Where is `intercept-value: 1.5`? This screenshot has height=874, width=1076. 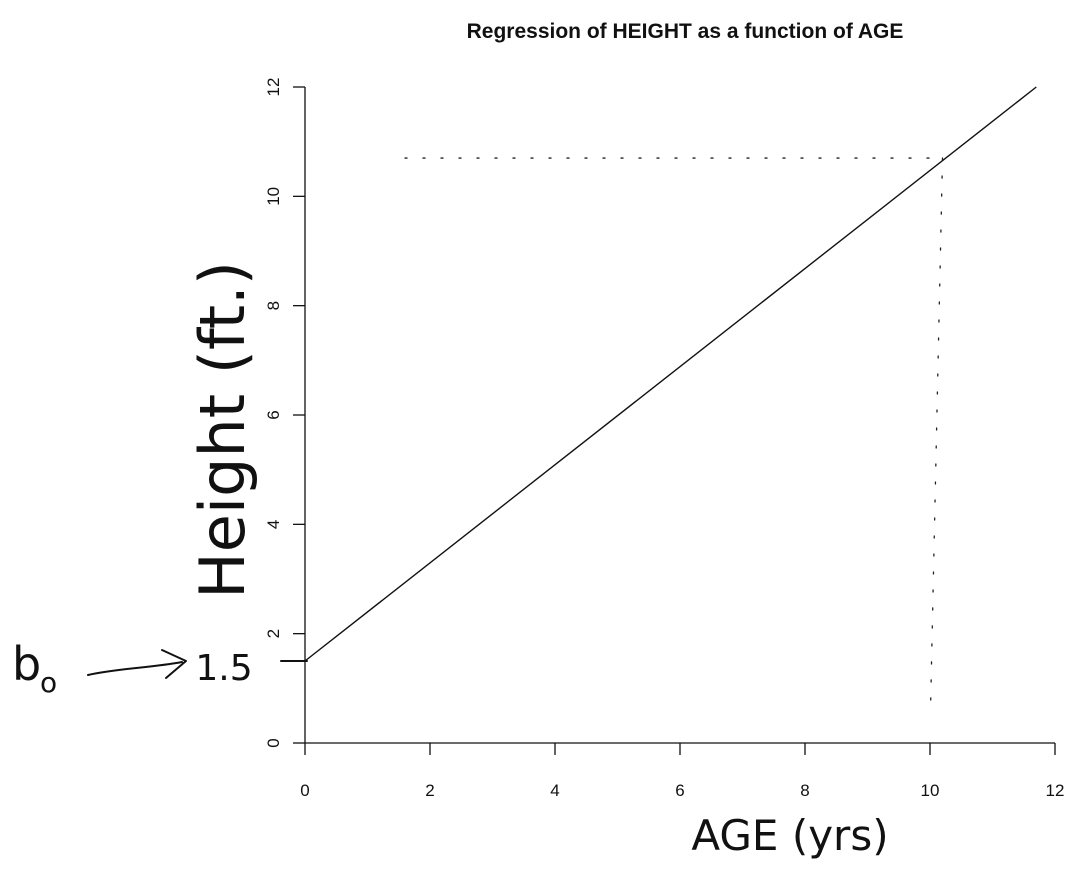
intercept-value: 1.5 is located at coordinates (223, 668).